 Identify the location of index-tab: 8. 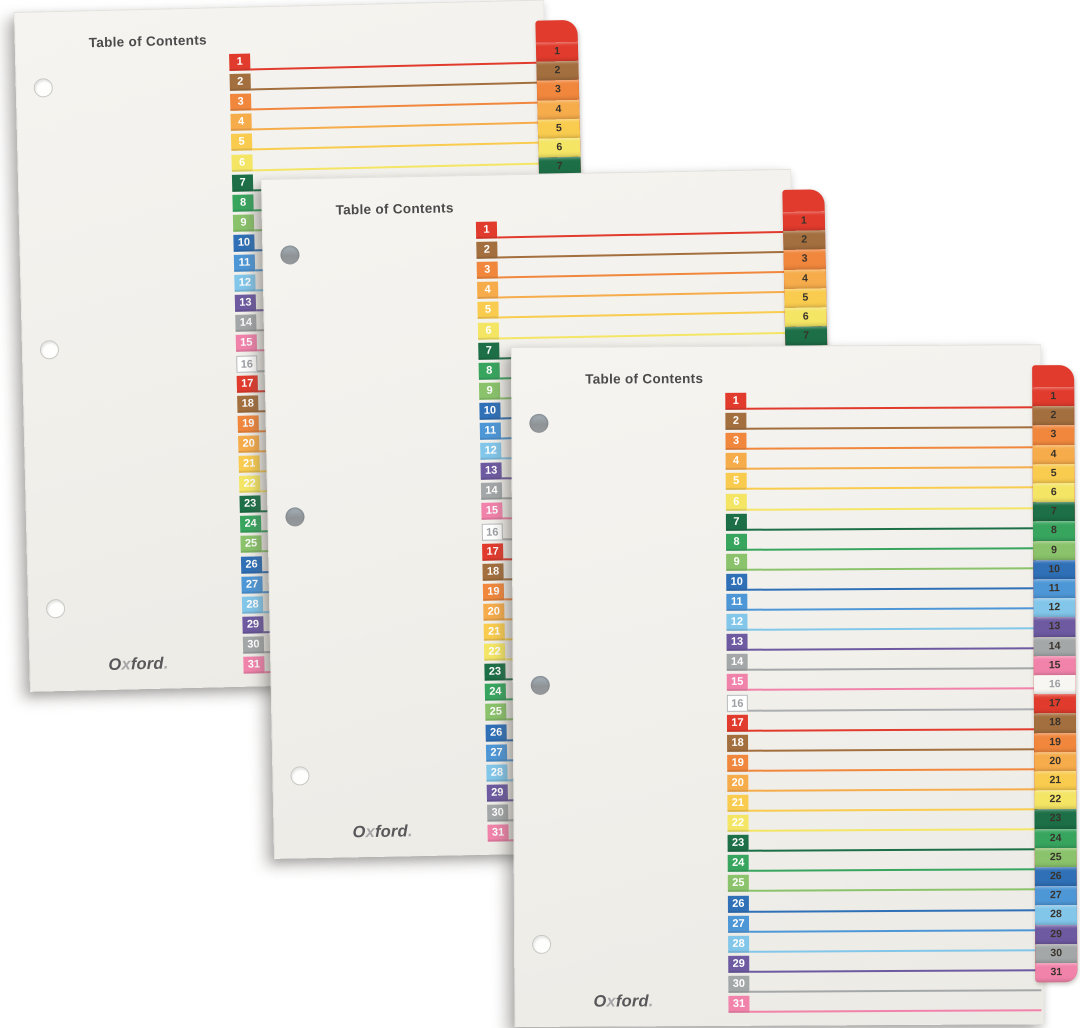
(1054, 531).